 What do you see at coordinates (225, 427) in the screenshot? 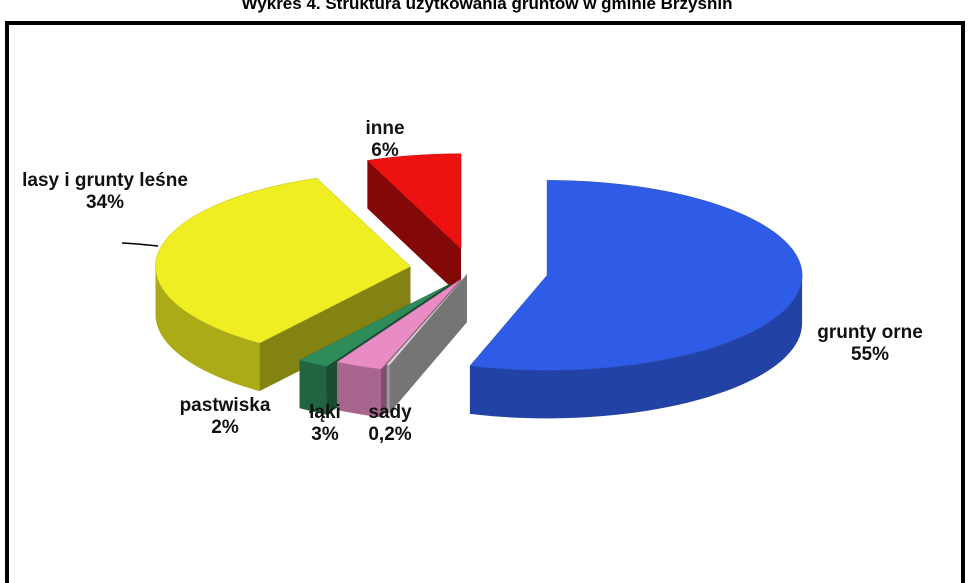
I see `value-label: 2%` at bounding box center [225, 427].